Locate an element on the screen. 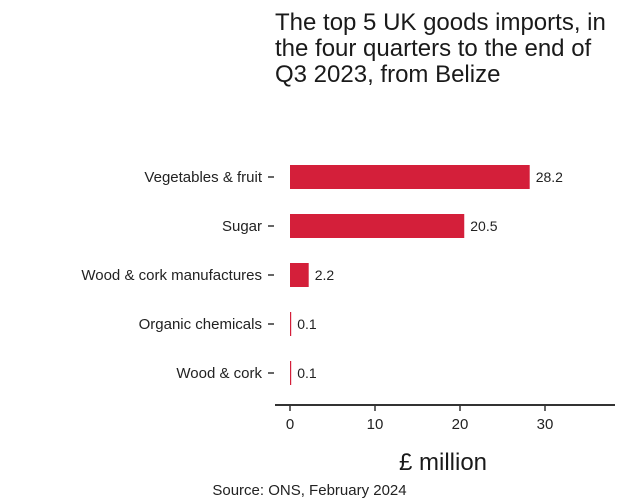 The image size is (619, 504). category-label: Organic chemicals is located at coordinates (200, 324).